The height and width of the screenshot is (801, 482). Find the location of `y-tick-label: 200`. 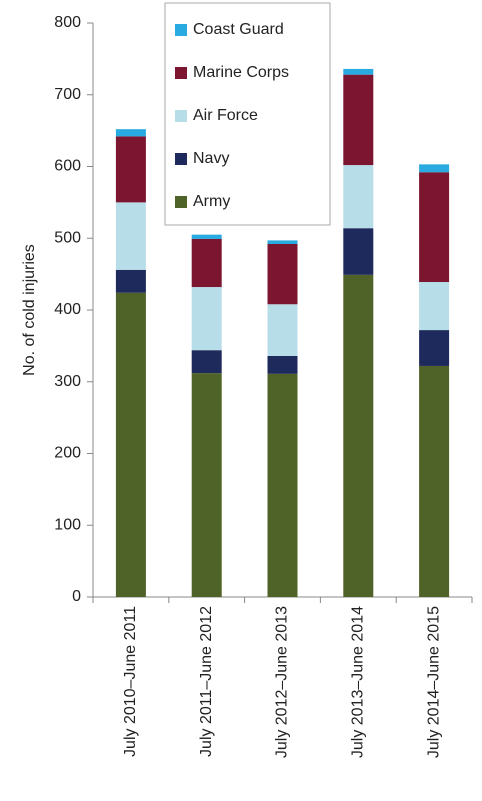

y-tick-label: 200 is located at coordinates (67, 453).